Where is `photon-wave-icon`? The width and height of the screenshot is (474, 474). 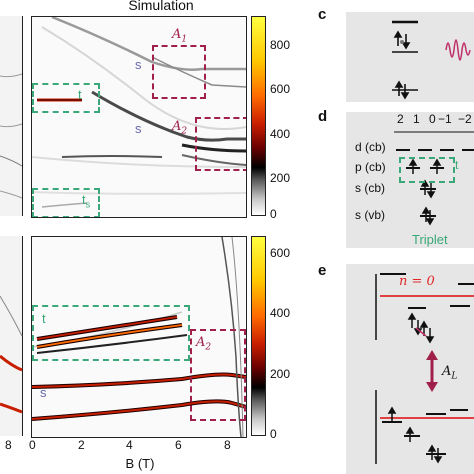
photon-wave-icon is located at coordinates (458, 50).